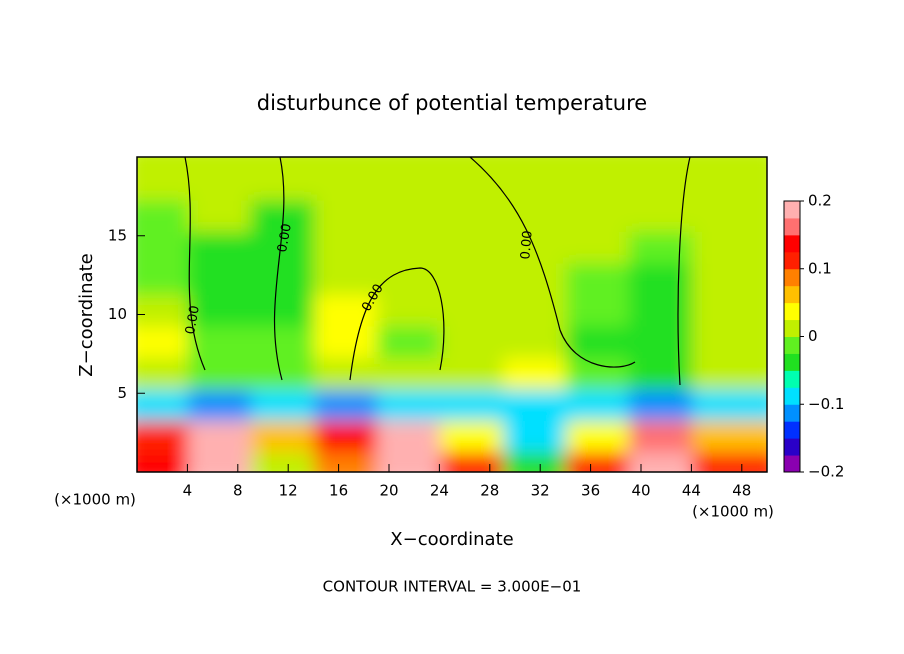 The width and height of the screenshot is (904, 654). I want to click on x-tick-label: 44, so click(691, 491).